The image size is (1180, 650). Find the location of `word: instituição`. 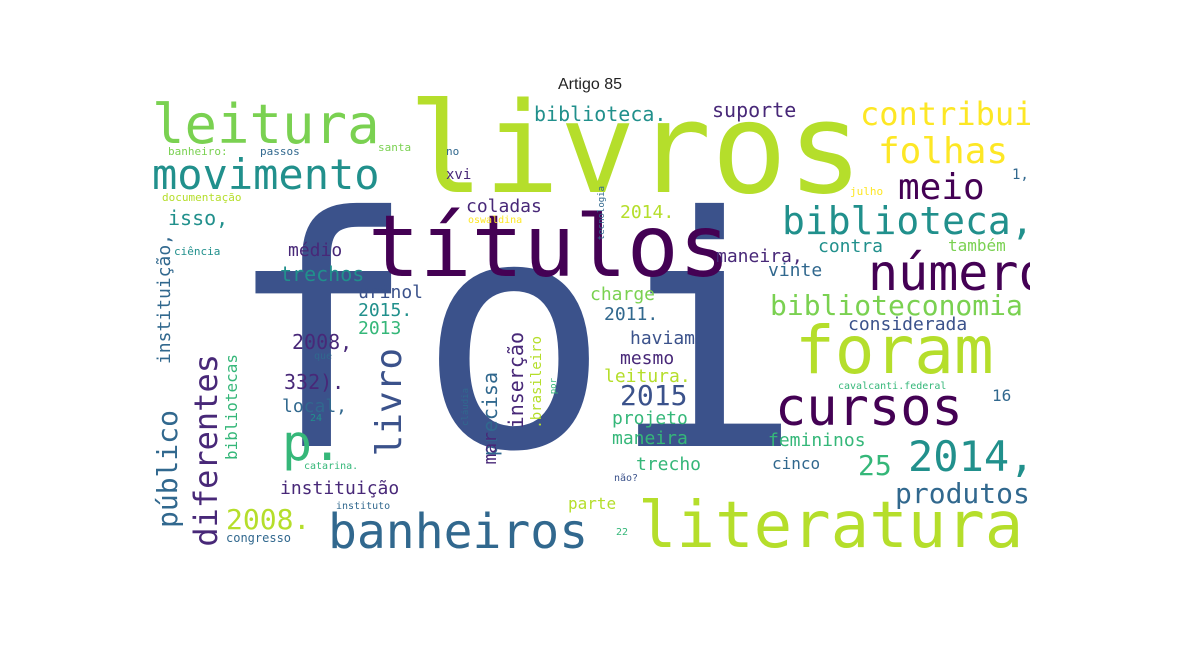

word: instituição is located at coordinates (340, 488).